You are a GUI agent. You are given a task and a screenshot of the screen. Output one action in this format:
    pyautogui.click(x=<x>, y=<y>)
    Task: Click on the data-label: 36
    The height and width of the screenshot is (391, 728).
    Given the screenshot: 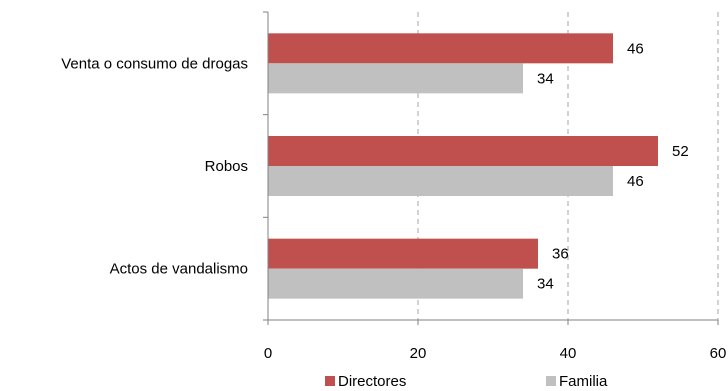 What is the action you would take?
    pyautogui.click(x=560, y=254)
    